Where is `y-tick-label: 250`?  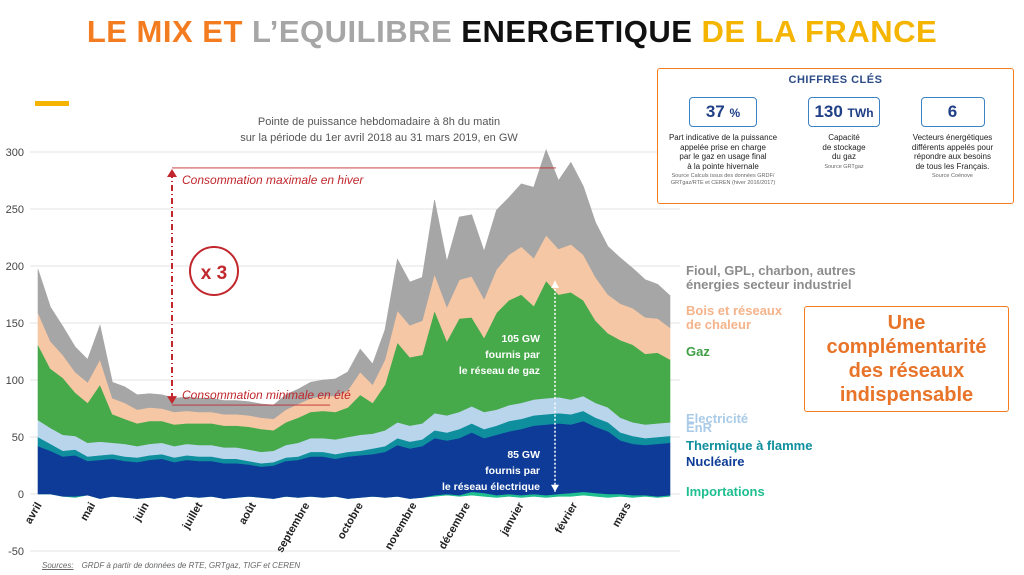 y-tick-label: 250 is located at coordinates (15, 210).